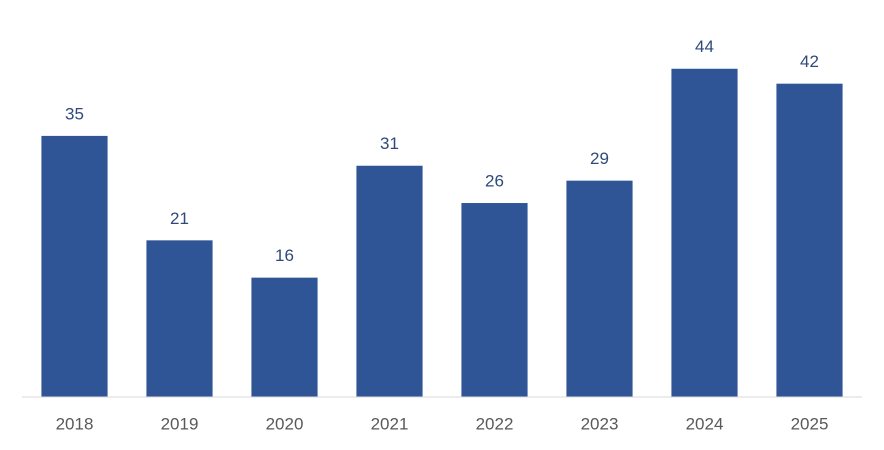 The image size is (884, 450). I want to click on x-tick-label: 2022, so click(495, 423).